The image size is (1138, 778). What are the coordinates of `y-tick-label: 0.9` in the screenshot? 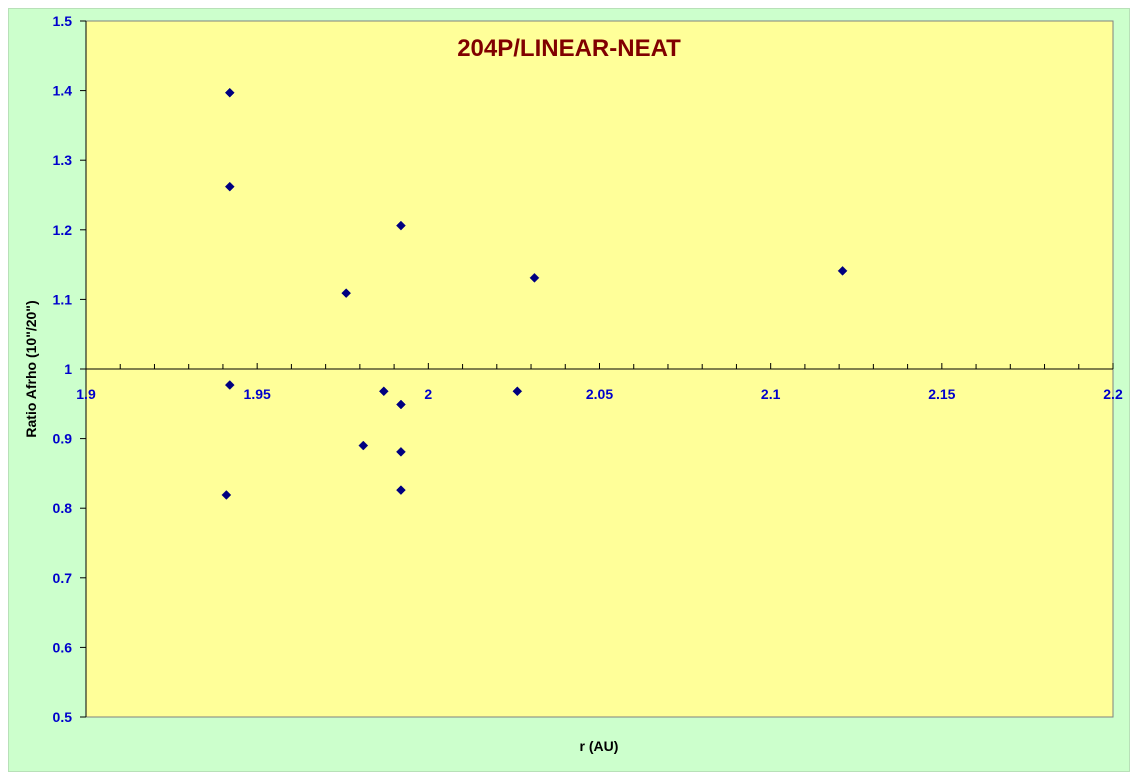 It's located at (63, 439).